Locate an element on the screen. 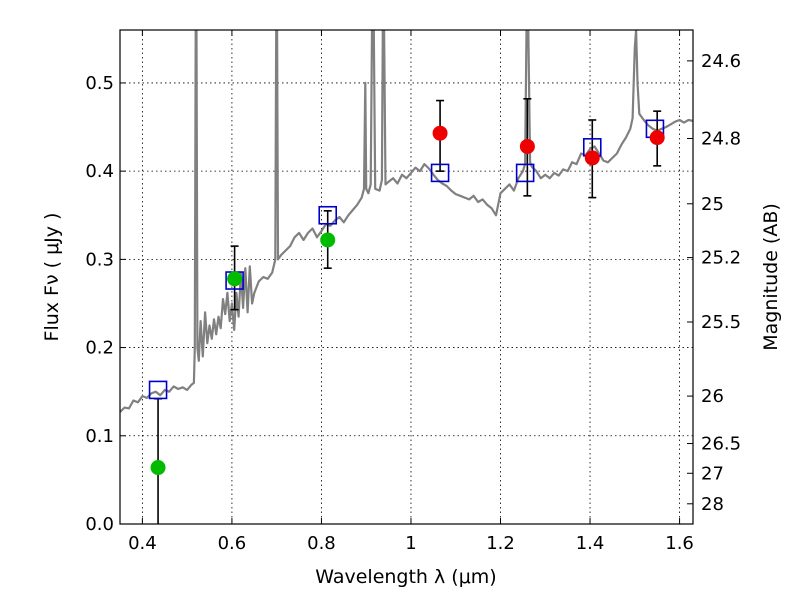  y-tick-label: 0.1 is located at coordinates (99, 436).